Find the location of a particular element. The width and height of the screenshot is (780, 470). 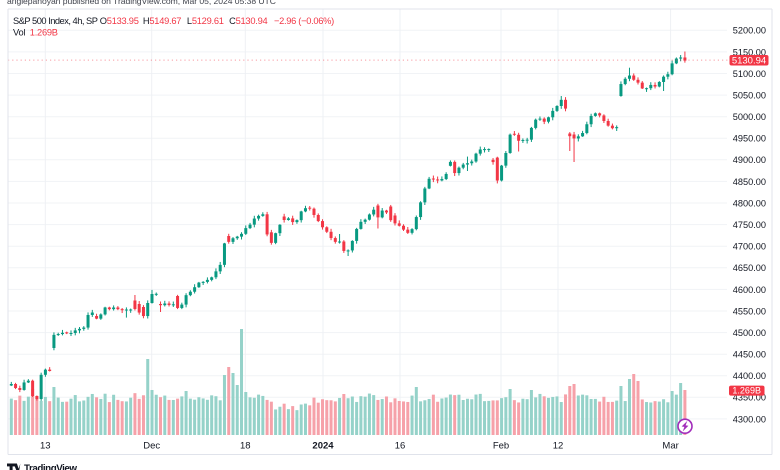

svg-text: 4400.00 is located at coordinates (749, 376).